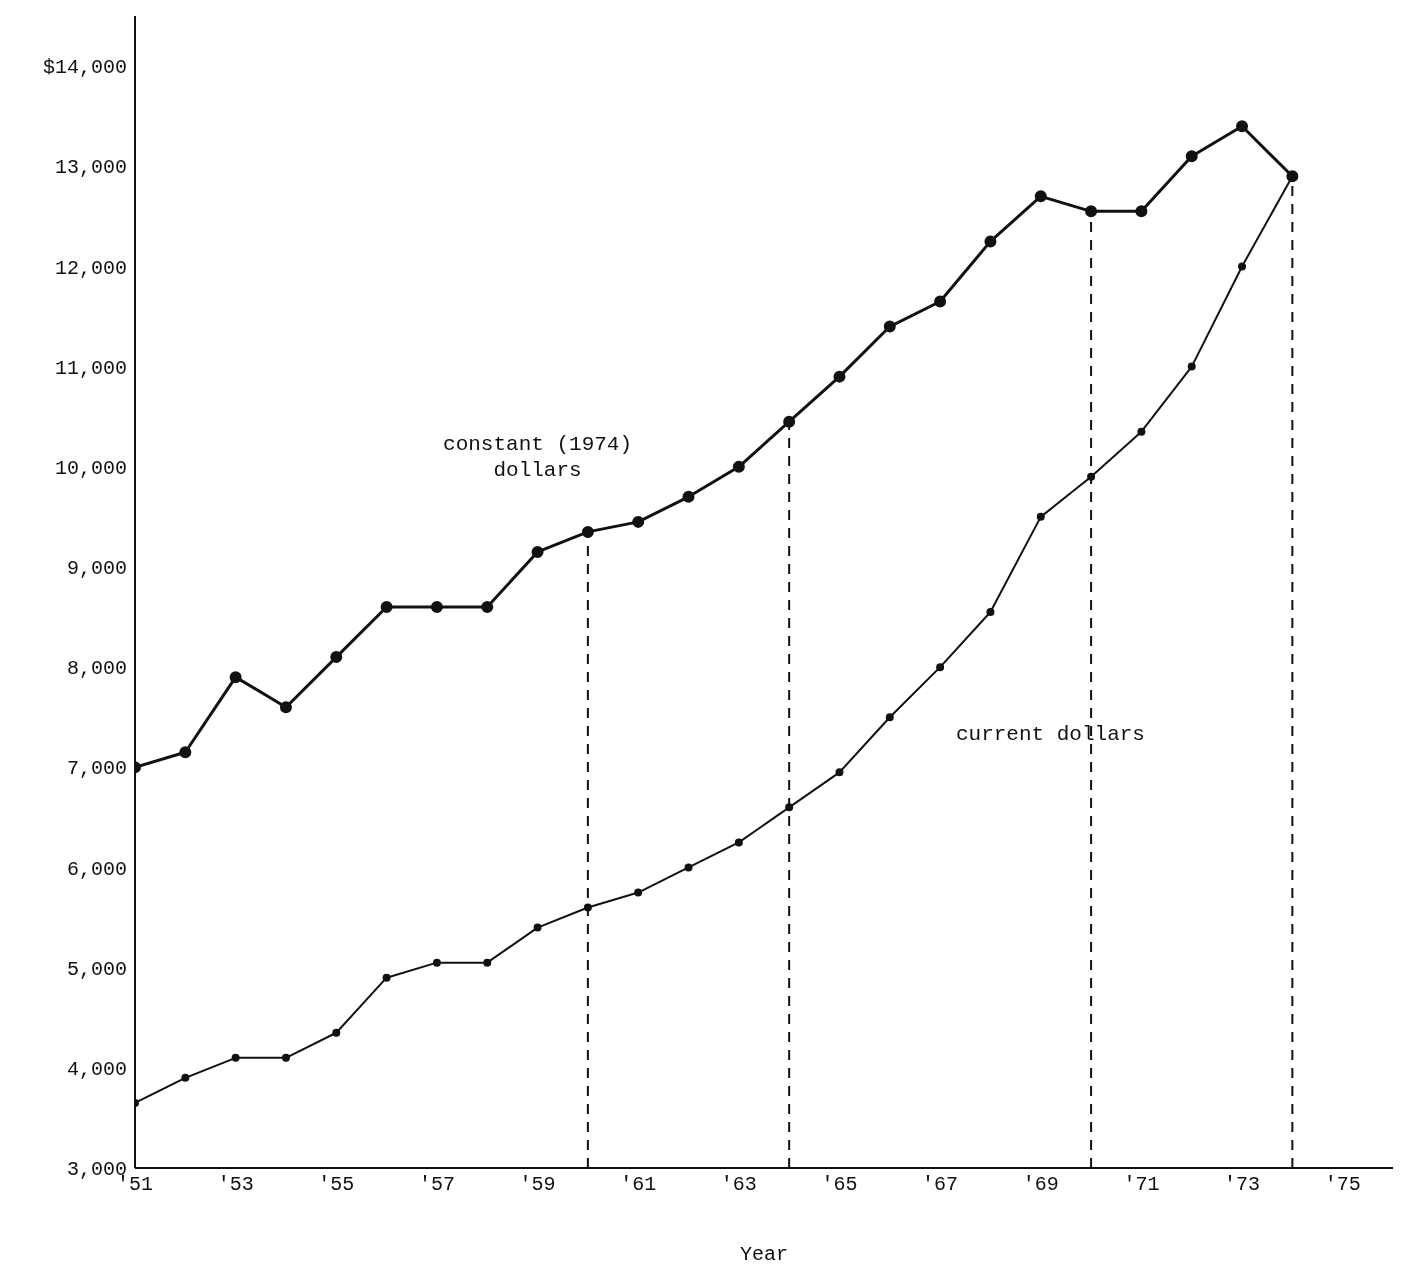 The width and height of the screenshot is (1405, 1274). I want to click on y-tick-label: 10,000, so click(90, 468).